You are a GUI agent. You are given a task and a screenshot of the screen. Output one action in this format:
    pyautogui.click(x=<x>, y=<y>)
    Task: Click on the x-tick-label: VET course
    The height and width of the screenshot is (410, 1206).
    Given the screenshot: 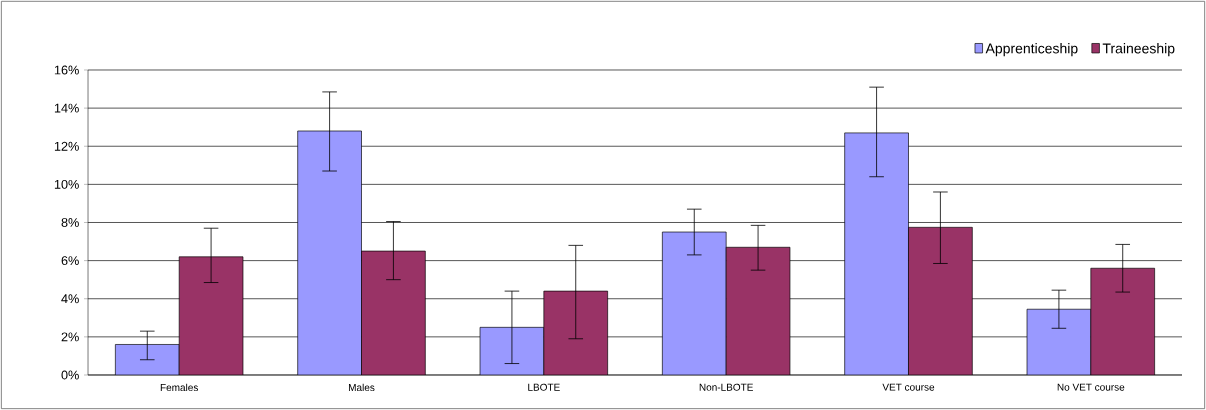 What is the action you would take?
    pyautogui.click(x=908, y=387)
    